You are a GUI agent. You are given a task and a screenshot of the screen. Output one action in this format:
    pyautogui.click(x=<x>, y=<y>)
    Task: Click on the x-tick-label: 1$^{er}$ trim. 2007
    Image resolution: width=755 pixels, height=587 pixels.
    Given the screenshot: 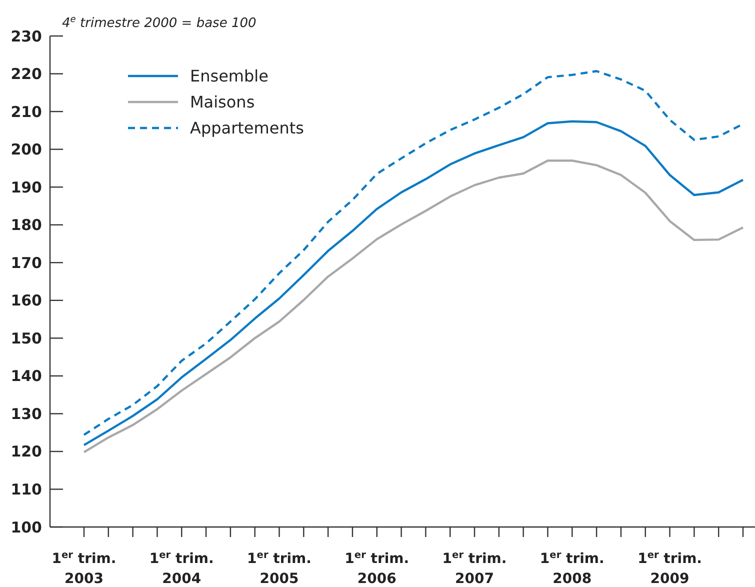 What is the action you would take?
    pyautogui.click(x=474, y=568)
    